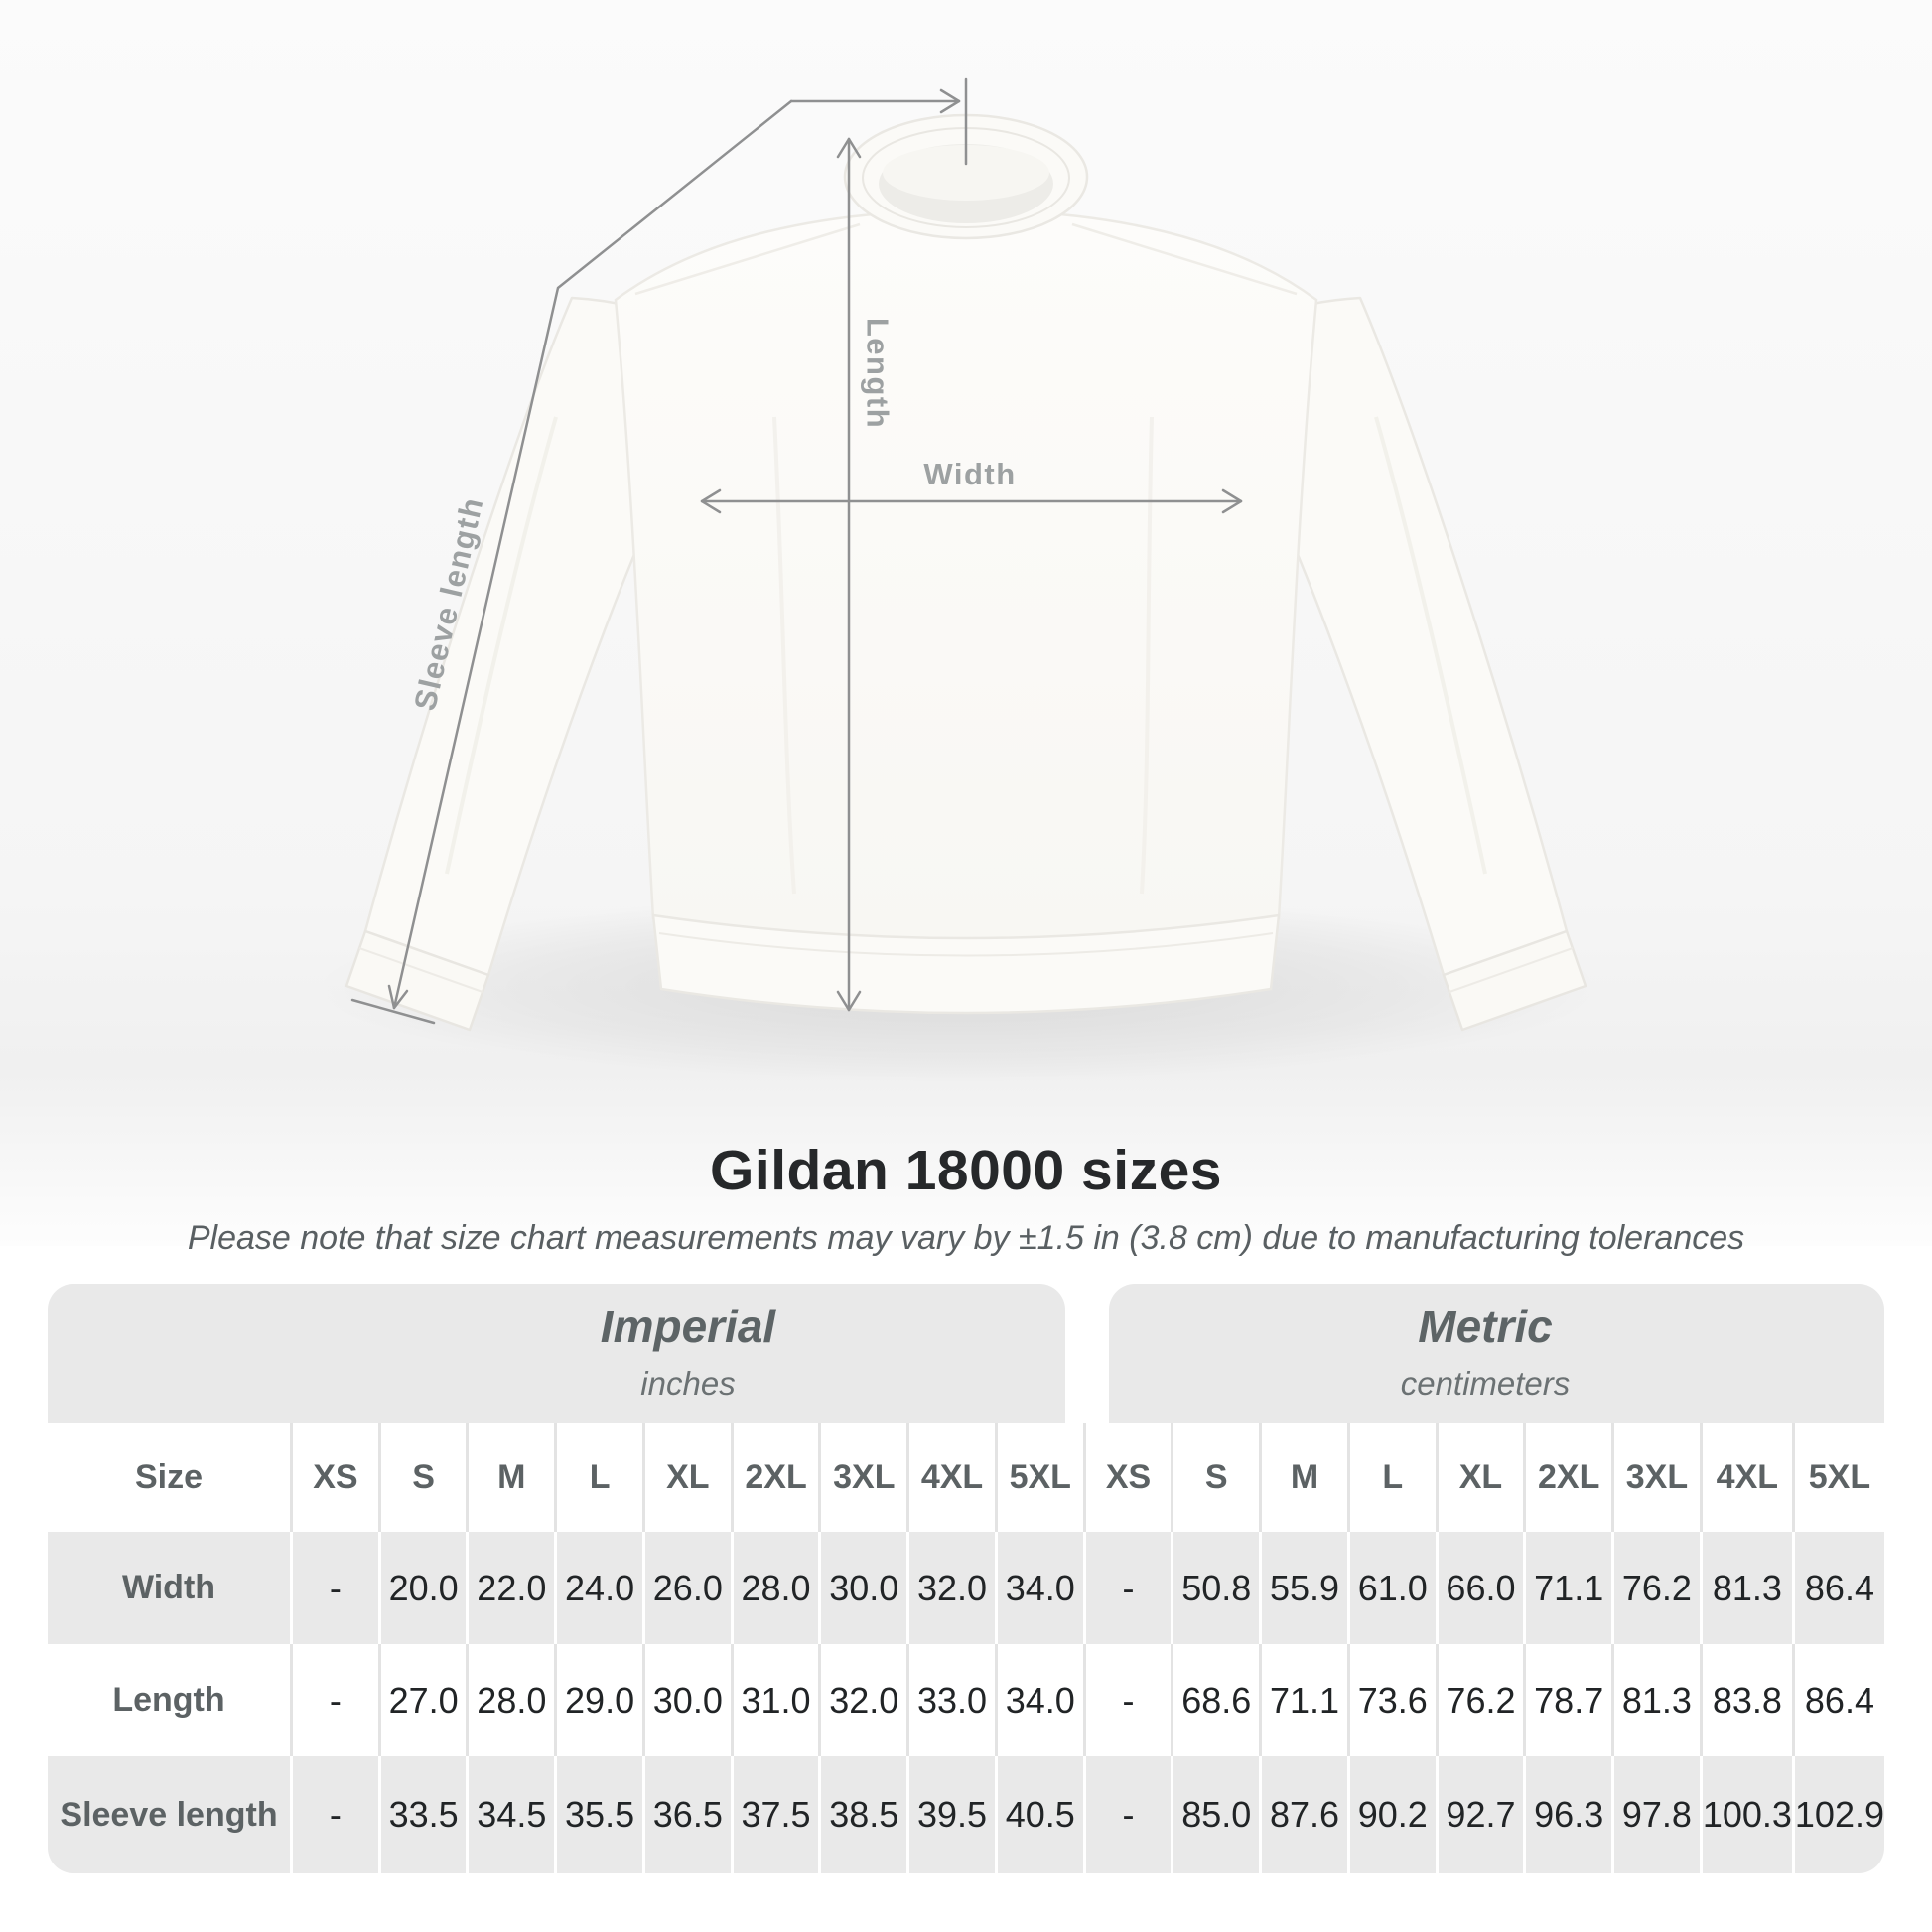 The width and height of the screenshot is (1932, 1932). I want to click on unit-header-metric: Metric centimeters, so click(1496, 1353).